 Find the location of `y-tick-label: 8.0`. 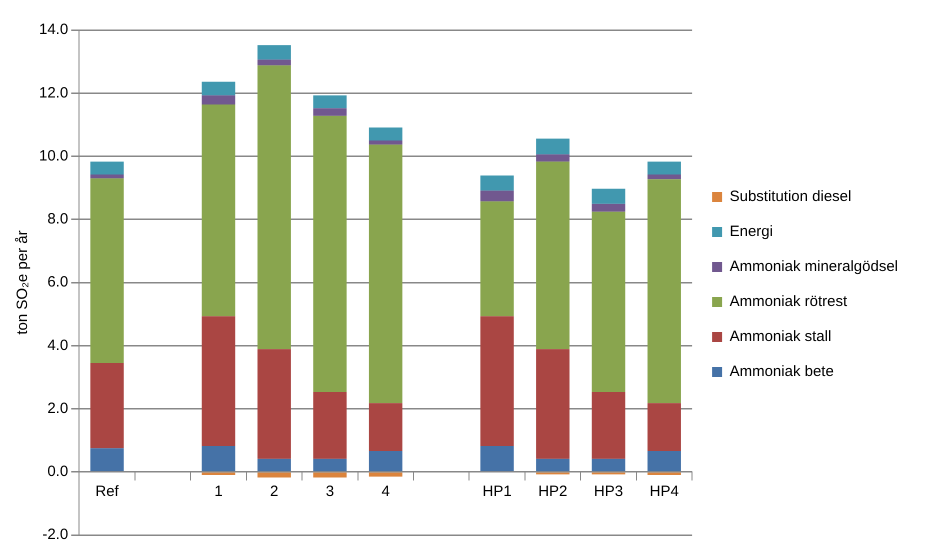

y-tick-label: 8.0 is located at coordinates (57, 219).